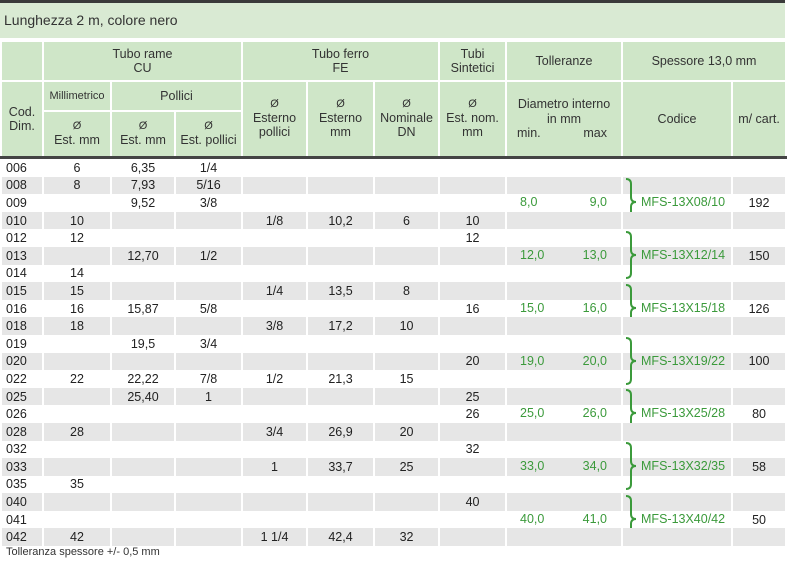 The width and height of the screenshot is (787, 565). What do you see at coordinates (176, 95) in the screenshot?
I see `pollici-label: Pollici` at bounding box center [176, 95].